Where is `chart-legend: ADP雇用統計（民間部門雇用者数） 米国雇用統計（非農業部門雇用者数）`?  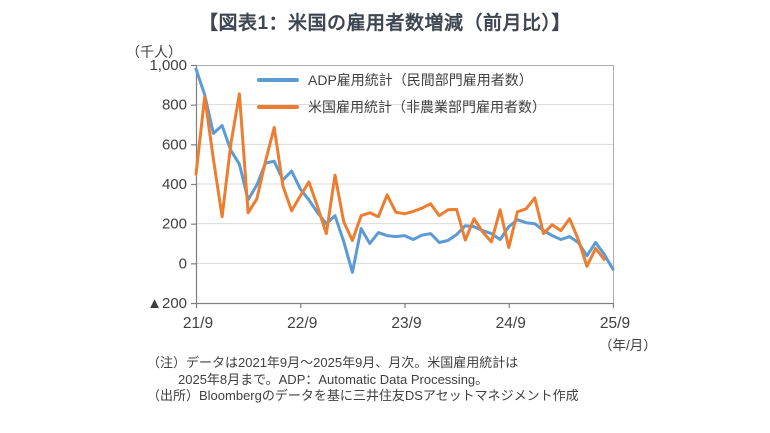 chart-legend: ADP雇用統計（民間部門雇用者数） 米国雇用統計（非農業部門雇用者数） is located at coordinates (401, 93).